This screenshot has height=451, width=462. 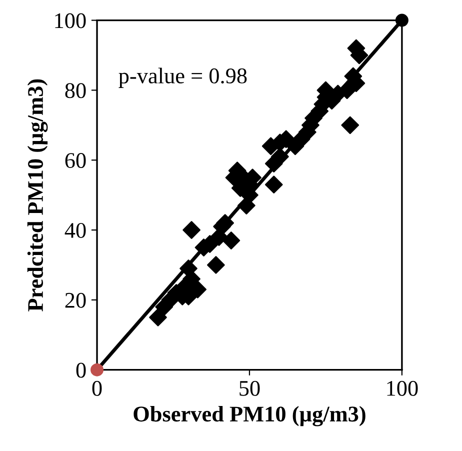 What do you see at coordinates (250, 388) in the screenshot?
I see `x-tick-label: 50` at bounding box center [250, 388].